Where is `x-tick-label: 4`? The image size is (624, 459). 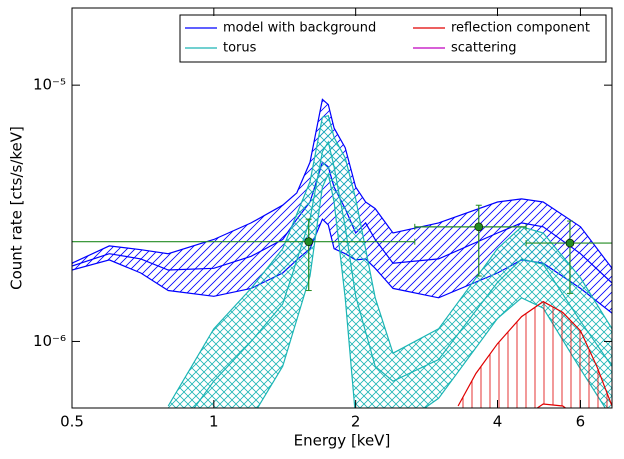 x-tick-label: 4 is located at coordinates (498, 422).